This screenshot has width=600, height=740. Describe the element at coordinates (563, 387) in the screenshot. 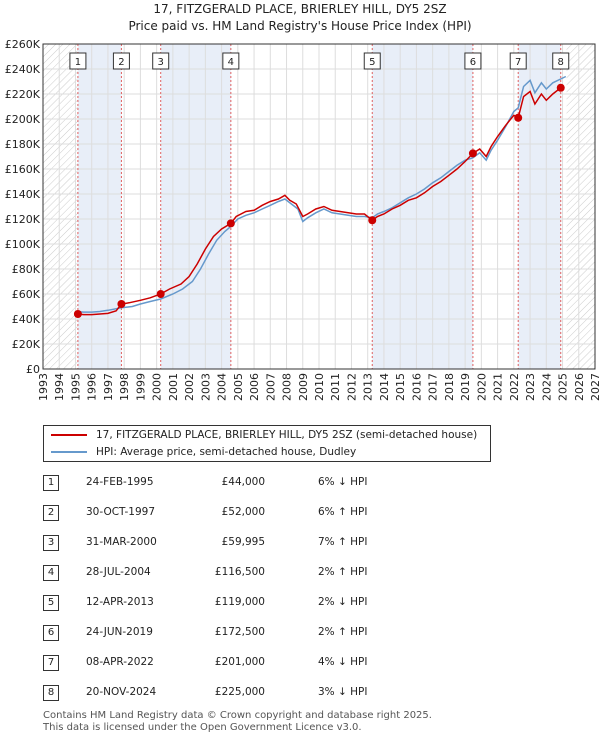

I see `x-tick-label: 2025` at that location.